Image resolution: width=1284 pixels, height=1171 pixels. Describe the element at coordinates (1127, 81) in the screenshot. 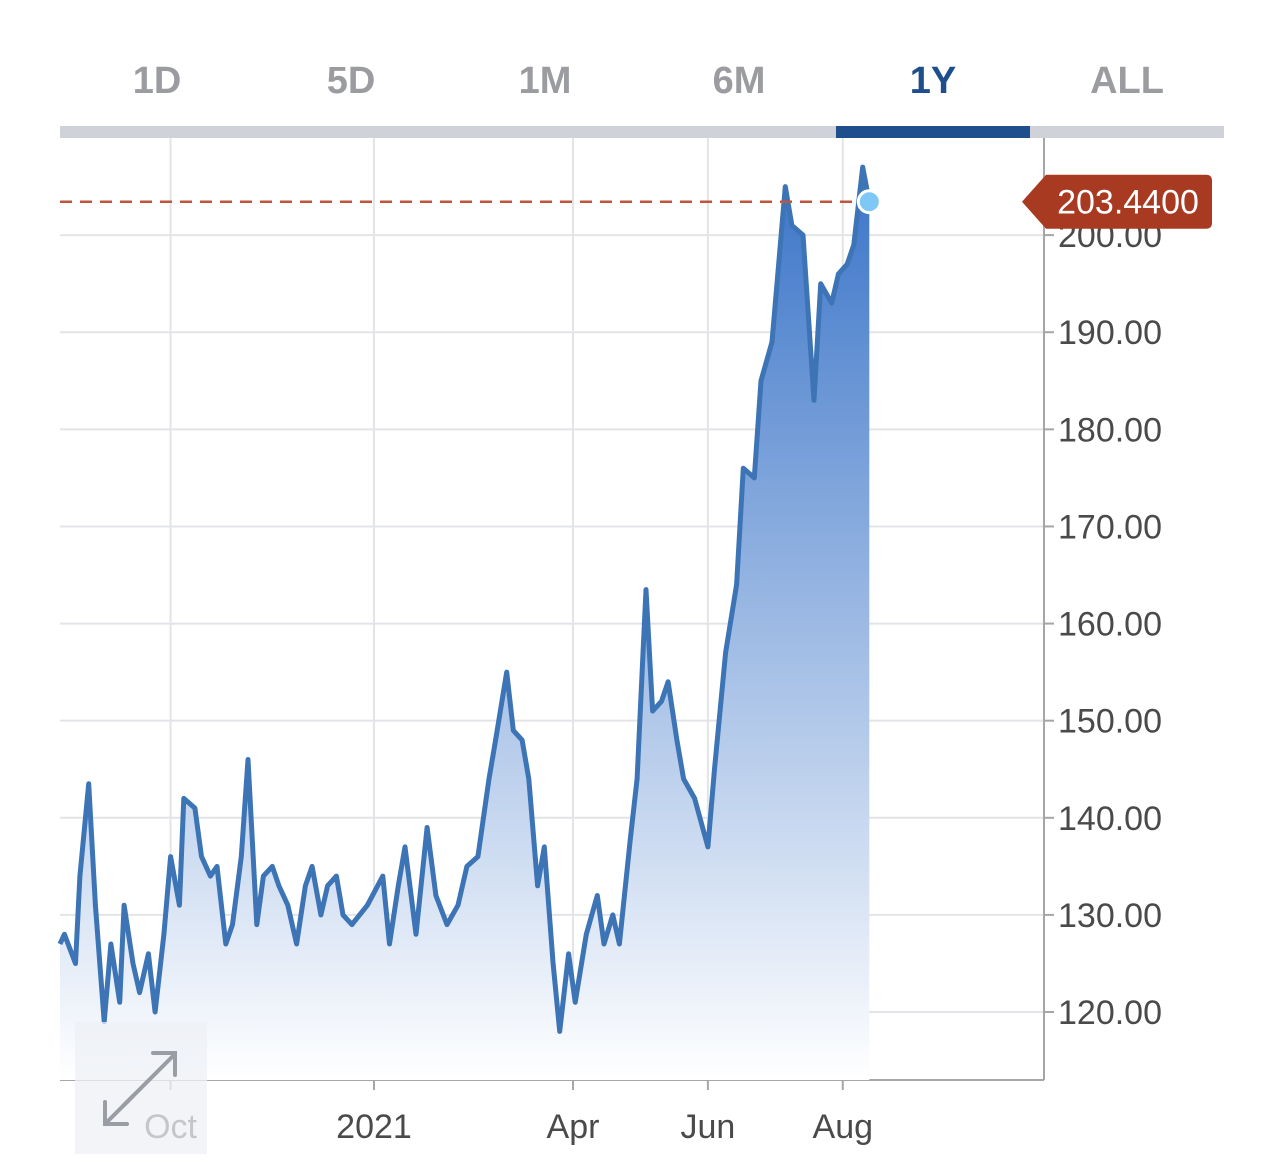

I see `tab-label: ALL` at that location.